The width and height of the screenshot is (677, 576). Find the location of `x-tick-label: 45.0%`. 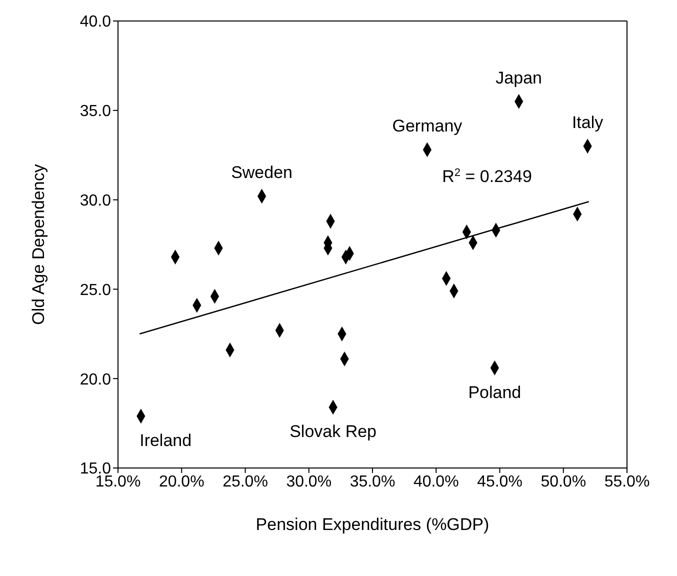

x-tick-label: 45.0% is located at coordinates (499, 481).